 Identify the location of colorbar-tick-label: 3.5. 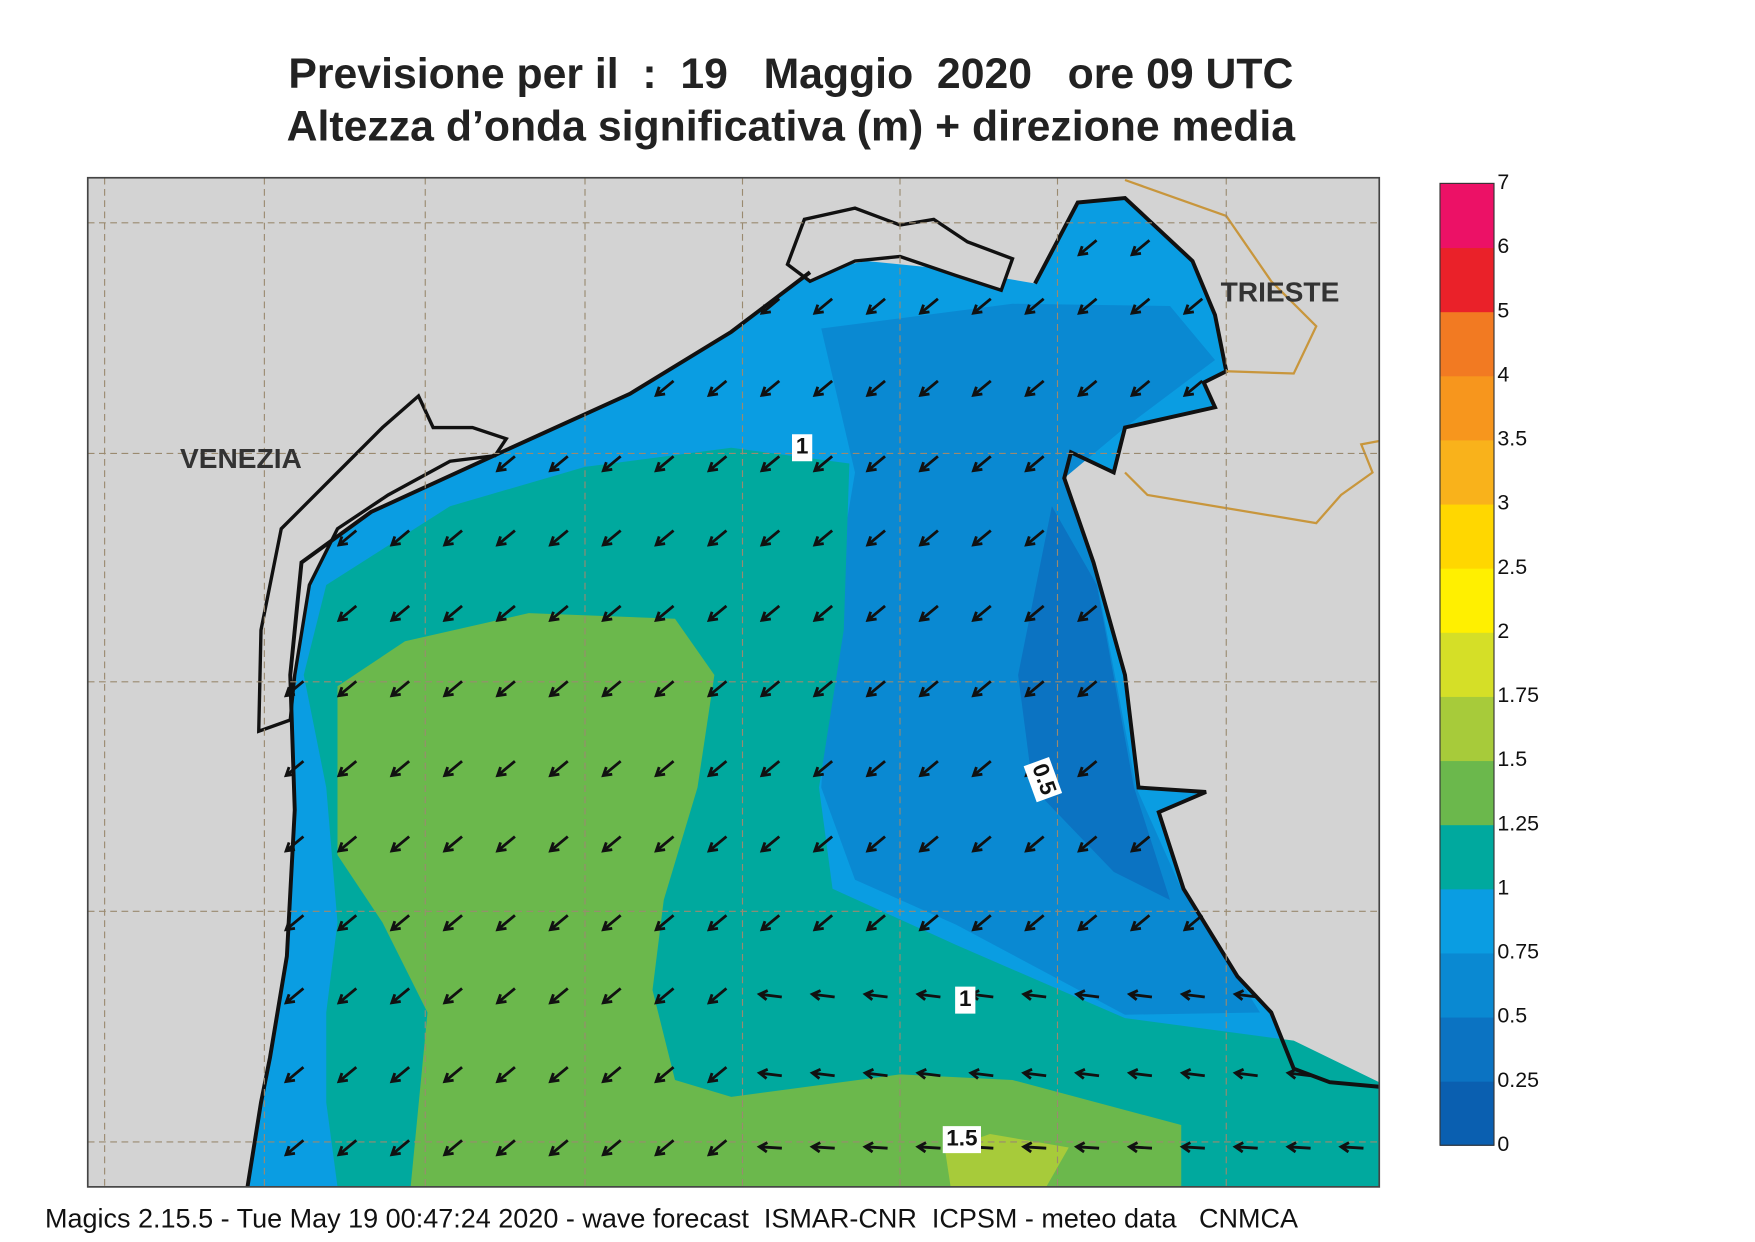
(1512, 439).